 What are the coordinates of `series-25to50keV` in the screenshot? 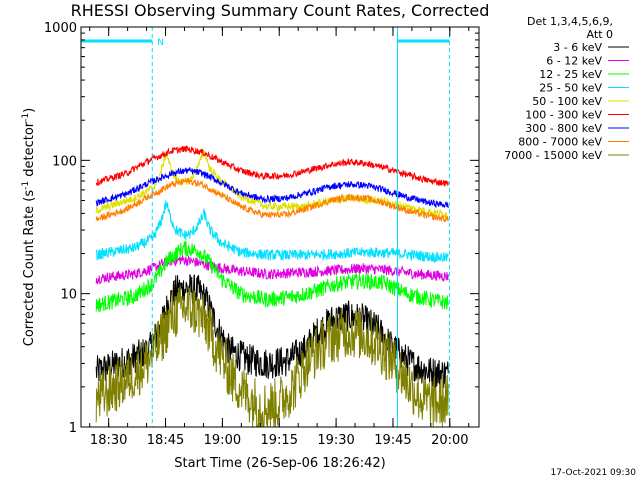 It's located at (272, 232).